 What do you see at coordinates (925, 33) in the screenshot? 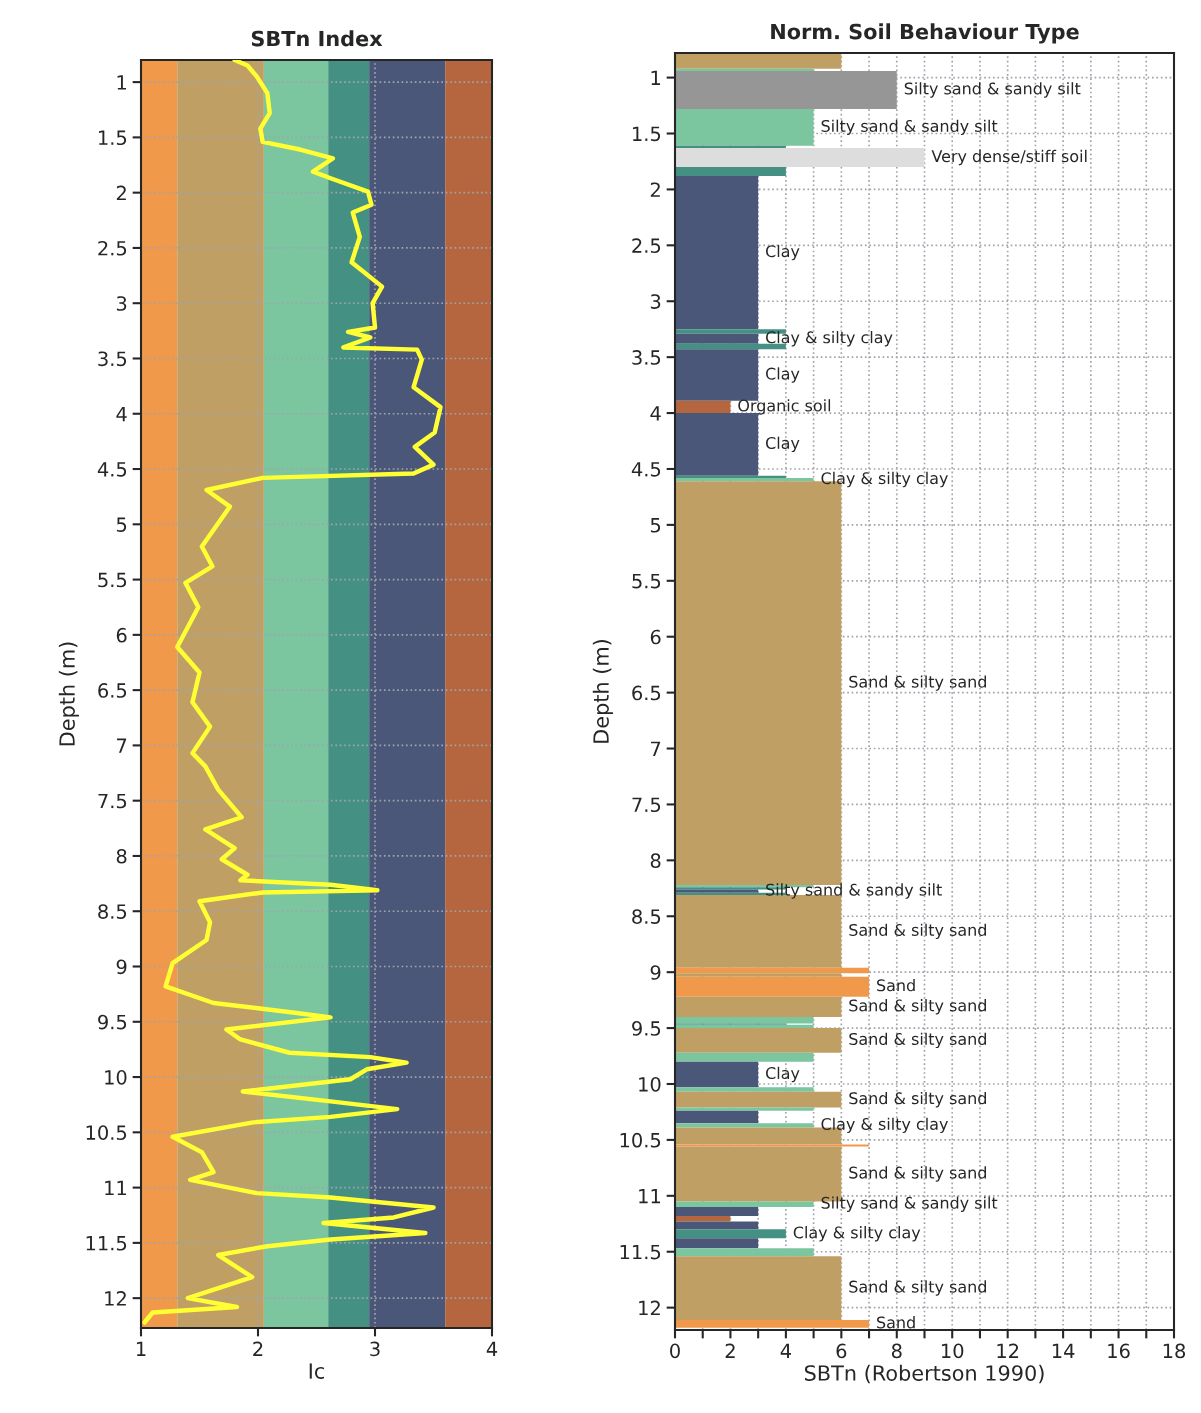
I see `chart-title: Norm. Soil Behaviour Type` at bounding box center [925, 33].